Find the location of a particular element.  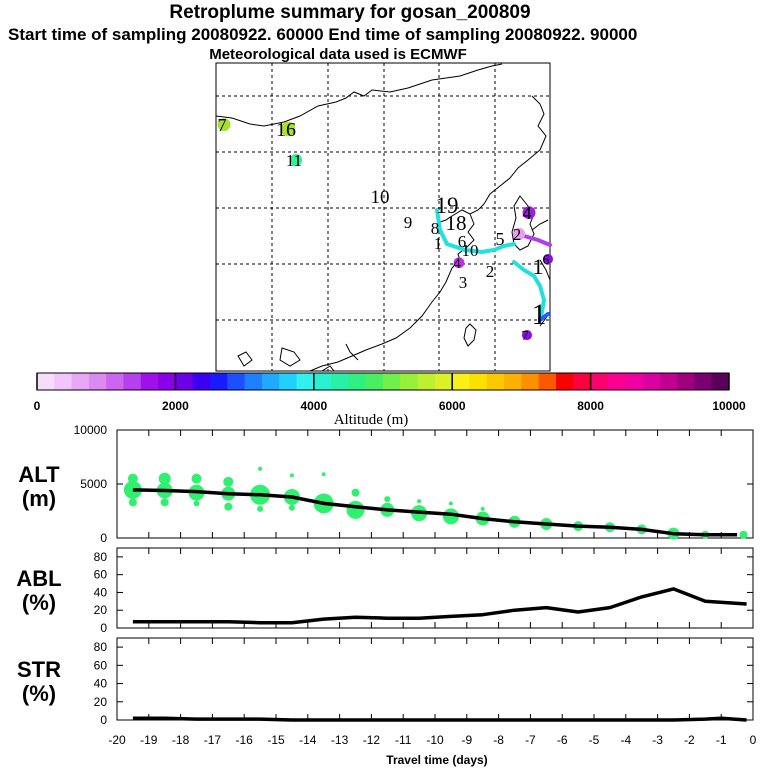

x-tick-label: -2 is located at coordinates (689, 740).